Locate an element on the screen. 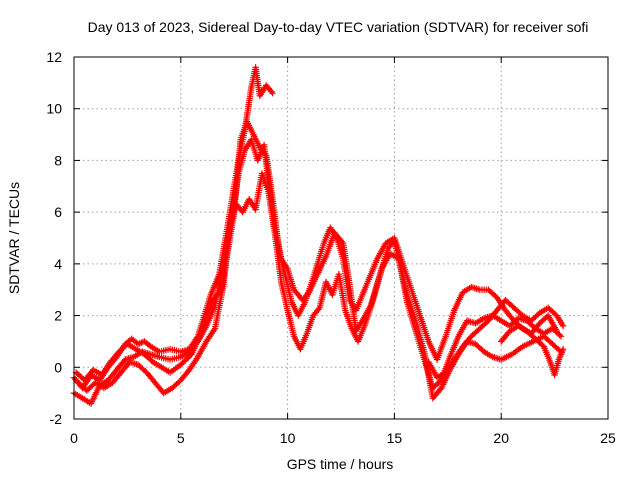 The height and width of the screenshot is (480, 640). y-tick-label: 8 is located at coordinates (58, 160).